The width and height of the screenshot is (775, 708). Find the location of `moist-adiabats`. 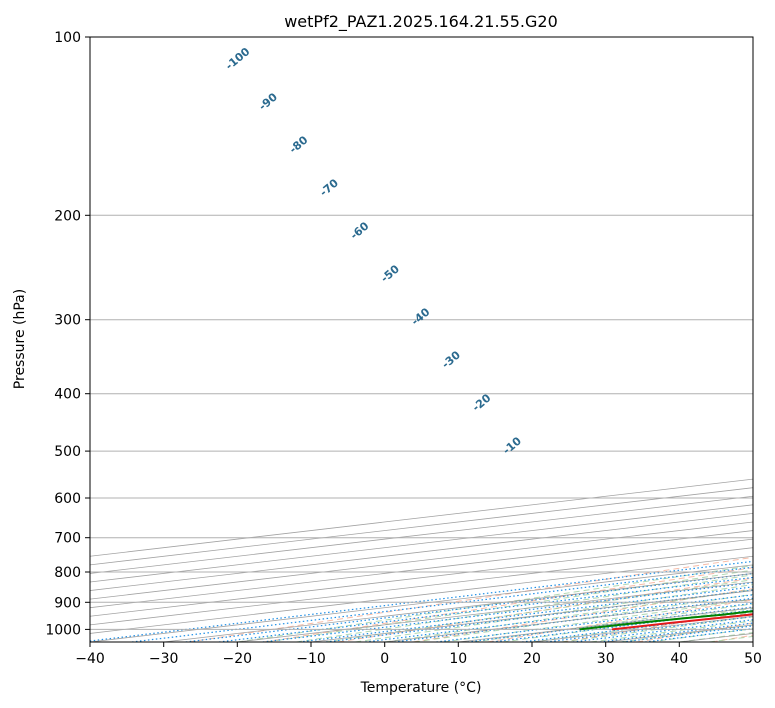

moist-adiabats is located at coordinates (495, 603).